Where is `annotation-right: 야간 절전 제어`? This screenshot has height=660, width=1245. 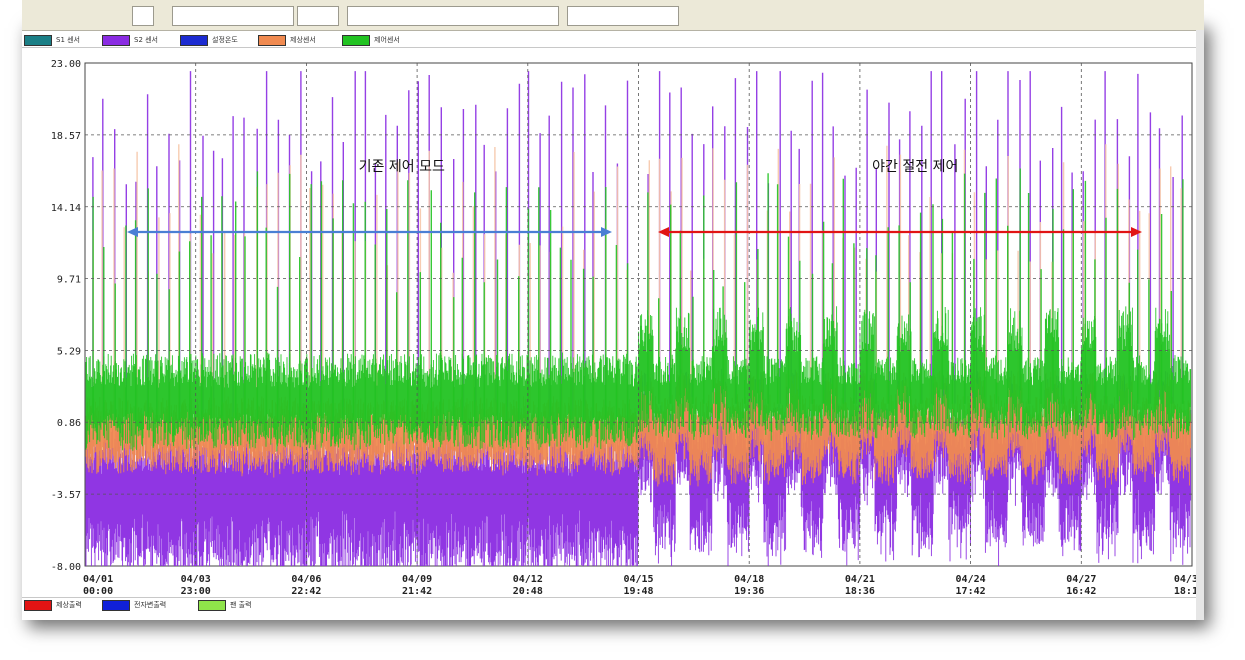 annotation-right: 야간 절전 제어 is located at coordinates (915, 167).